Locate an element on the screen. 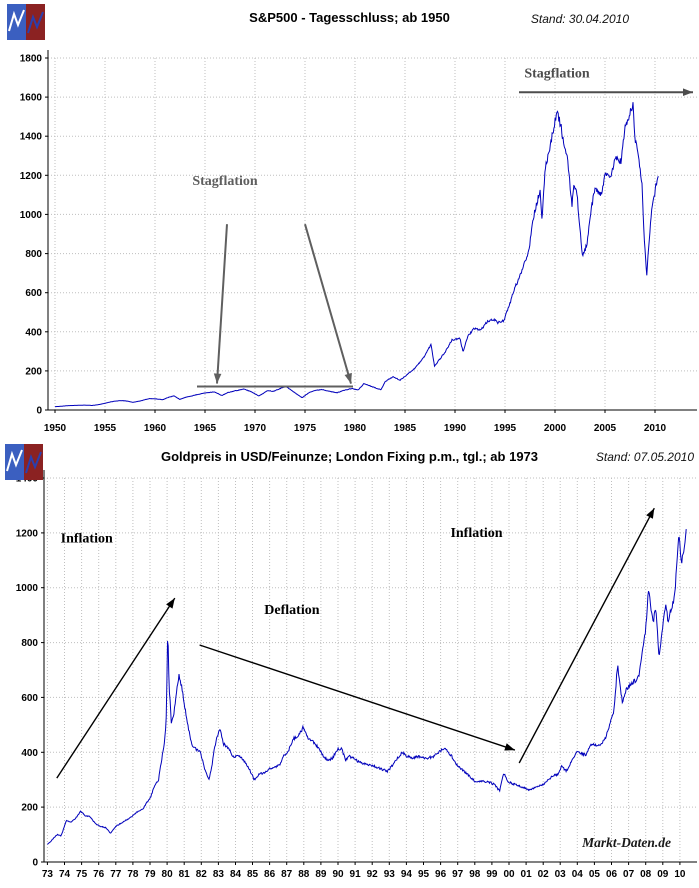 This screenshot has width=699, height=888. svg-text: 06 is located at coordinates (612, 874).